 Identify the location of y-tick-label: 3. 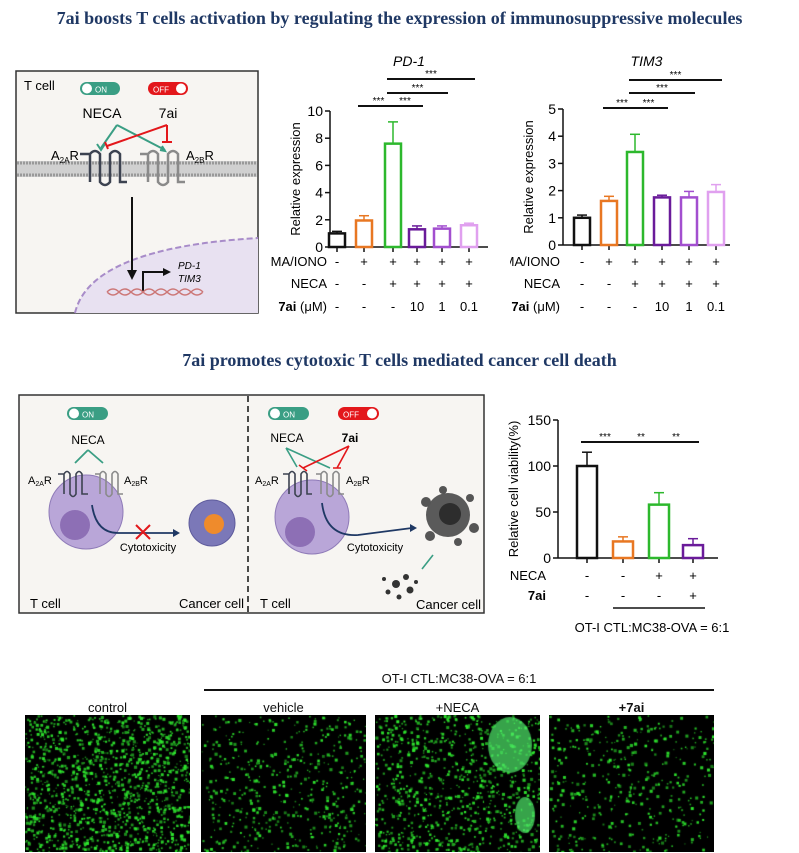
(552, 163).